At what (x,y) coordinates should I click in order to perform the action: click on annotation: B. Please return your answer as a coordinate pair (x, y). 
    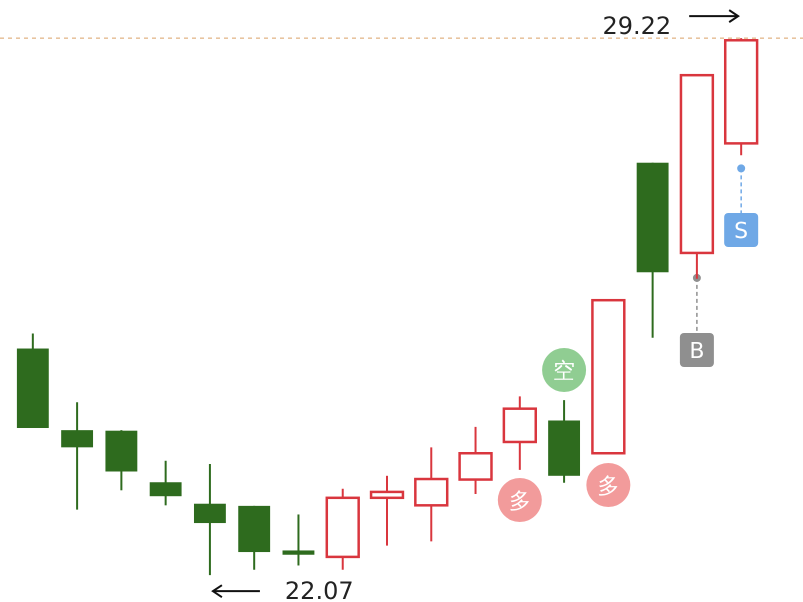
    Looking at the image, I should click on (696, 351).